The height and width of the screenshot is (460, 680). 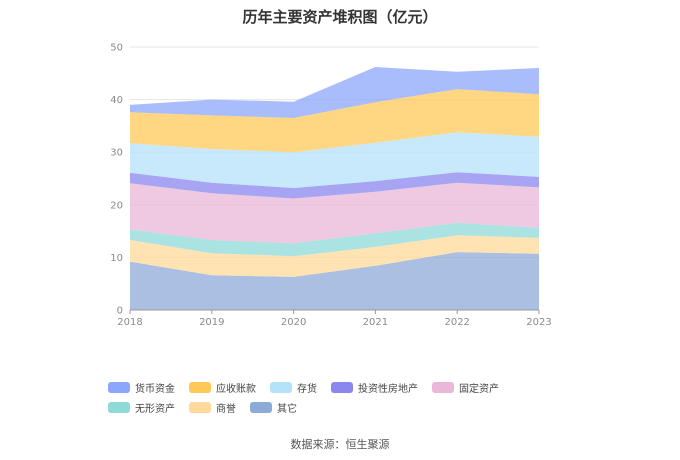 I want to click on area-series-无形资产, so click(x=334, y=239).